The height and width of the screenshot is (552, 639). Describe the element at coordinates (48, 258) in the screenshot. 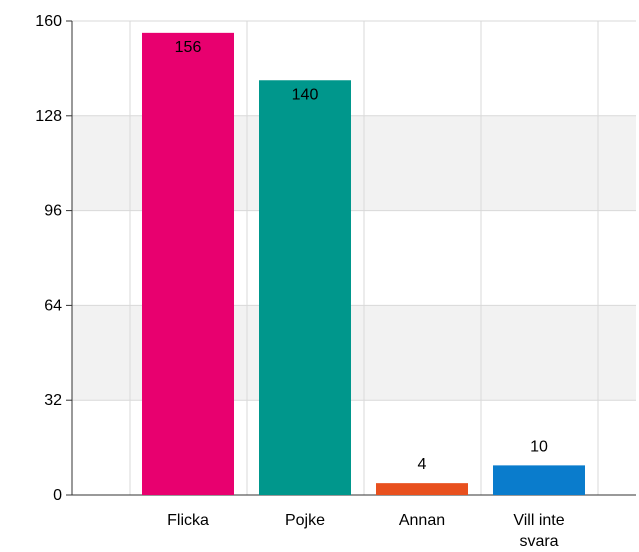

I see `y-tick-labels: 0 32 64 96 128 160` at that location.